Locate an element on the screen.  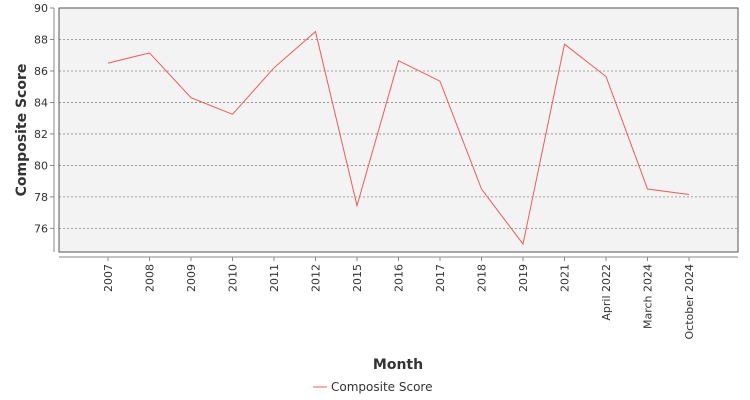
legend-label: Composite Score is located at coordinates (381, 387).